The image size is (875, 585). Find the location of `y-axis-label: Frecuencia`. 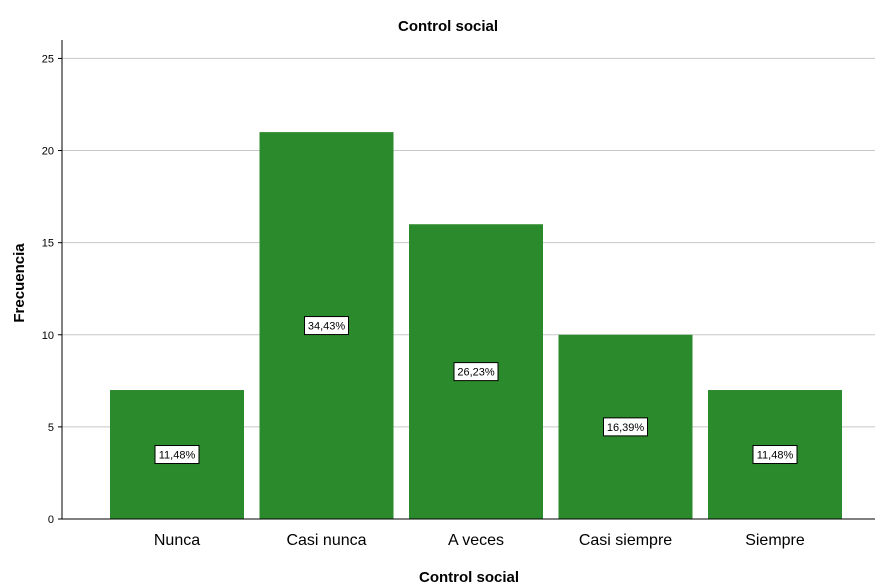

y-axis-label: Frecuencia is located at coordinates (19, 283).